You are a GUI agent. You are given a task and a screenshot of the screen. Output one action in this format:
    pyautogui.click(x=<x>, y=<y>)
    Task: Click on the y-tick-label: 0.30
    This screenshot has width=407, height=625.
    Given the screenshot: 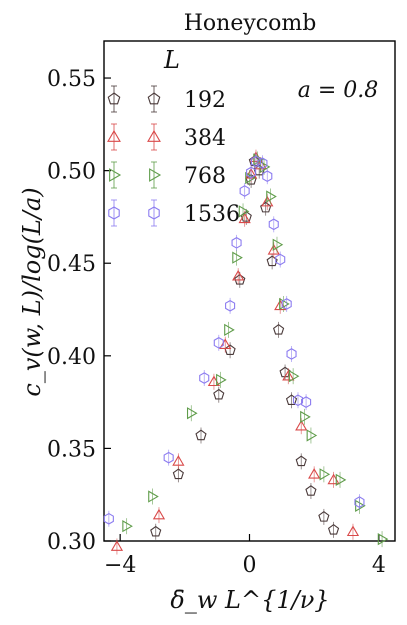 What is the action you would take?
    pyautogui.click(x=71, y=542)
    